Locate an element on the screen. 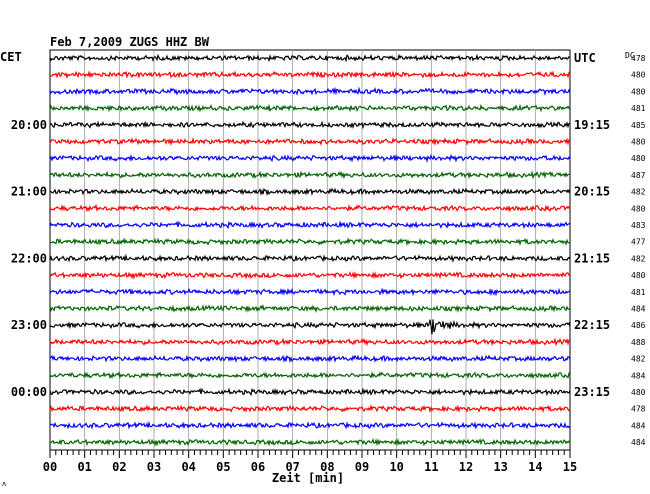 This screenshot has width=650, height=494. x-tick-label: 02 is located at coordinates (119, 467).